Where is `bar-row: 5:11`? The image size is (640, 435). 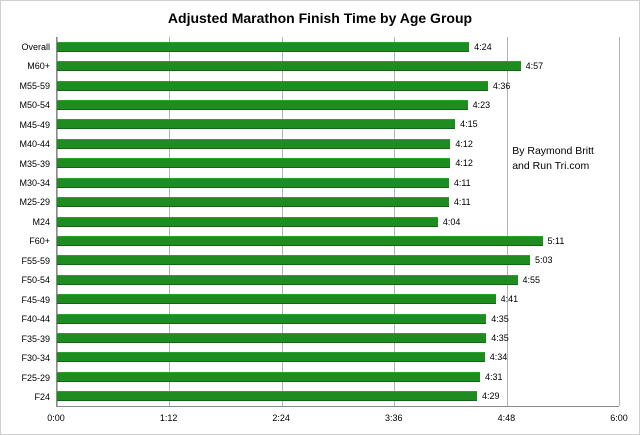 bar-row: 5:11 is located at coordinates (338, 240).